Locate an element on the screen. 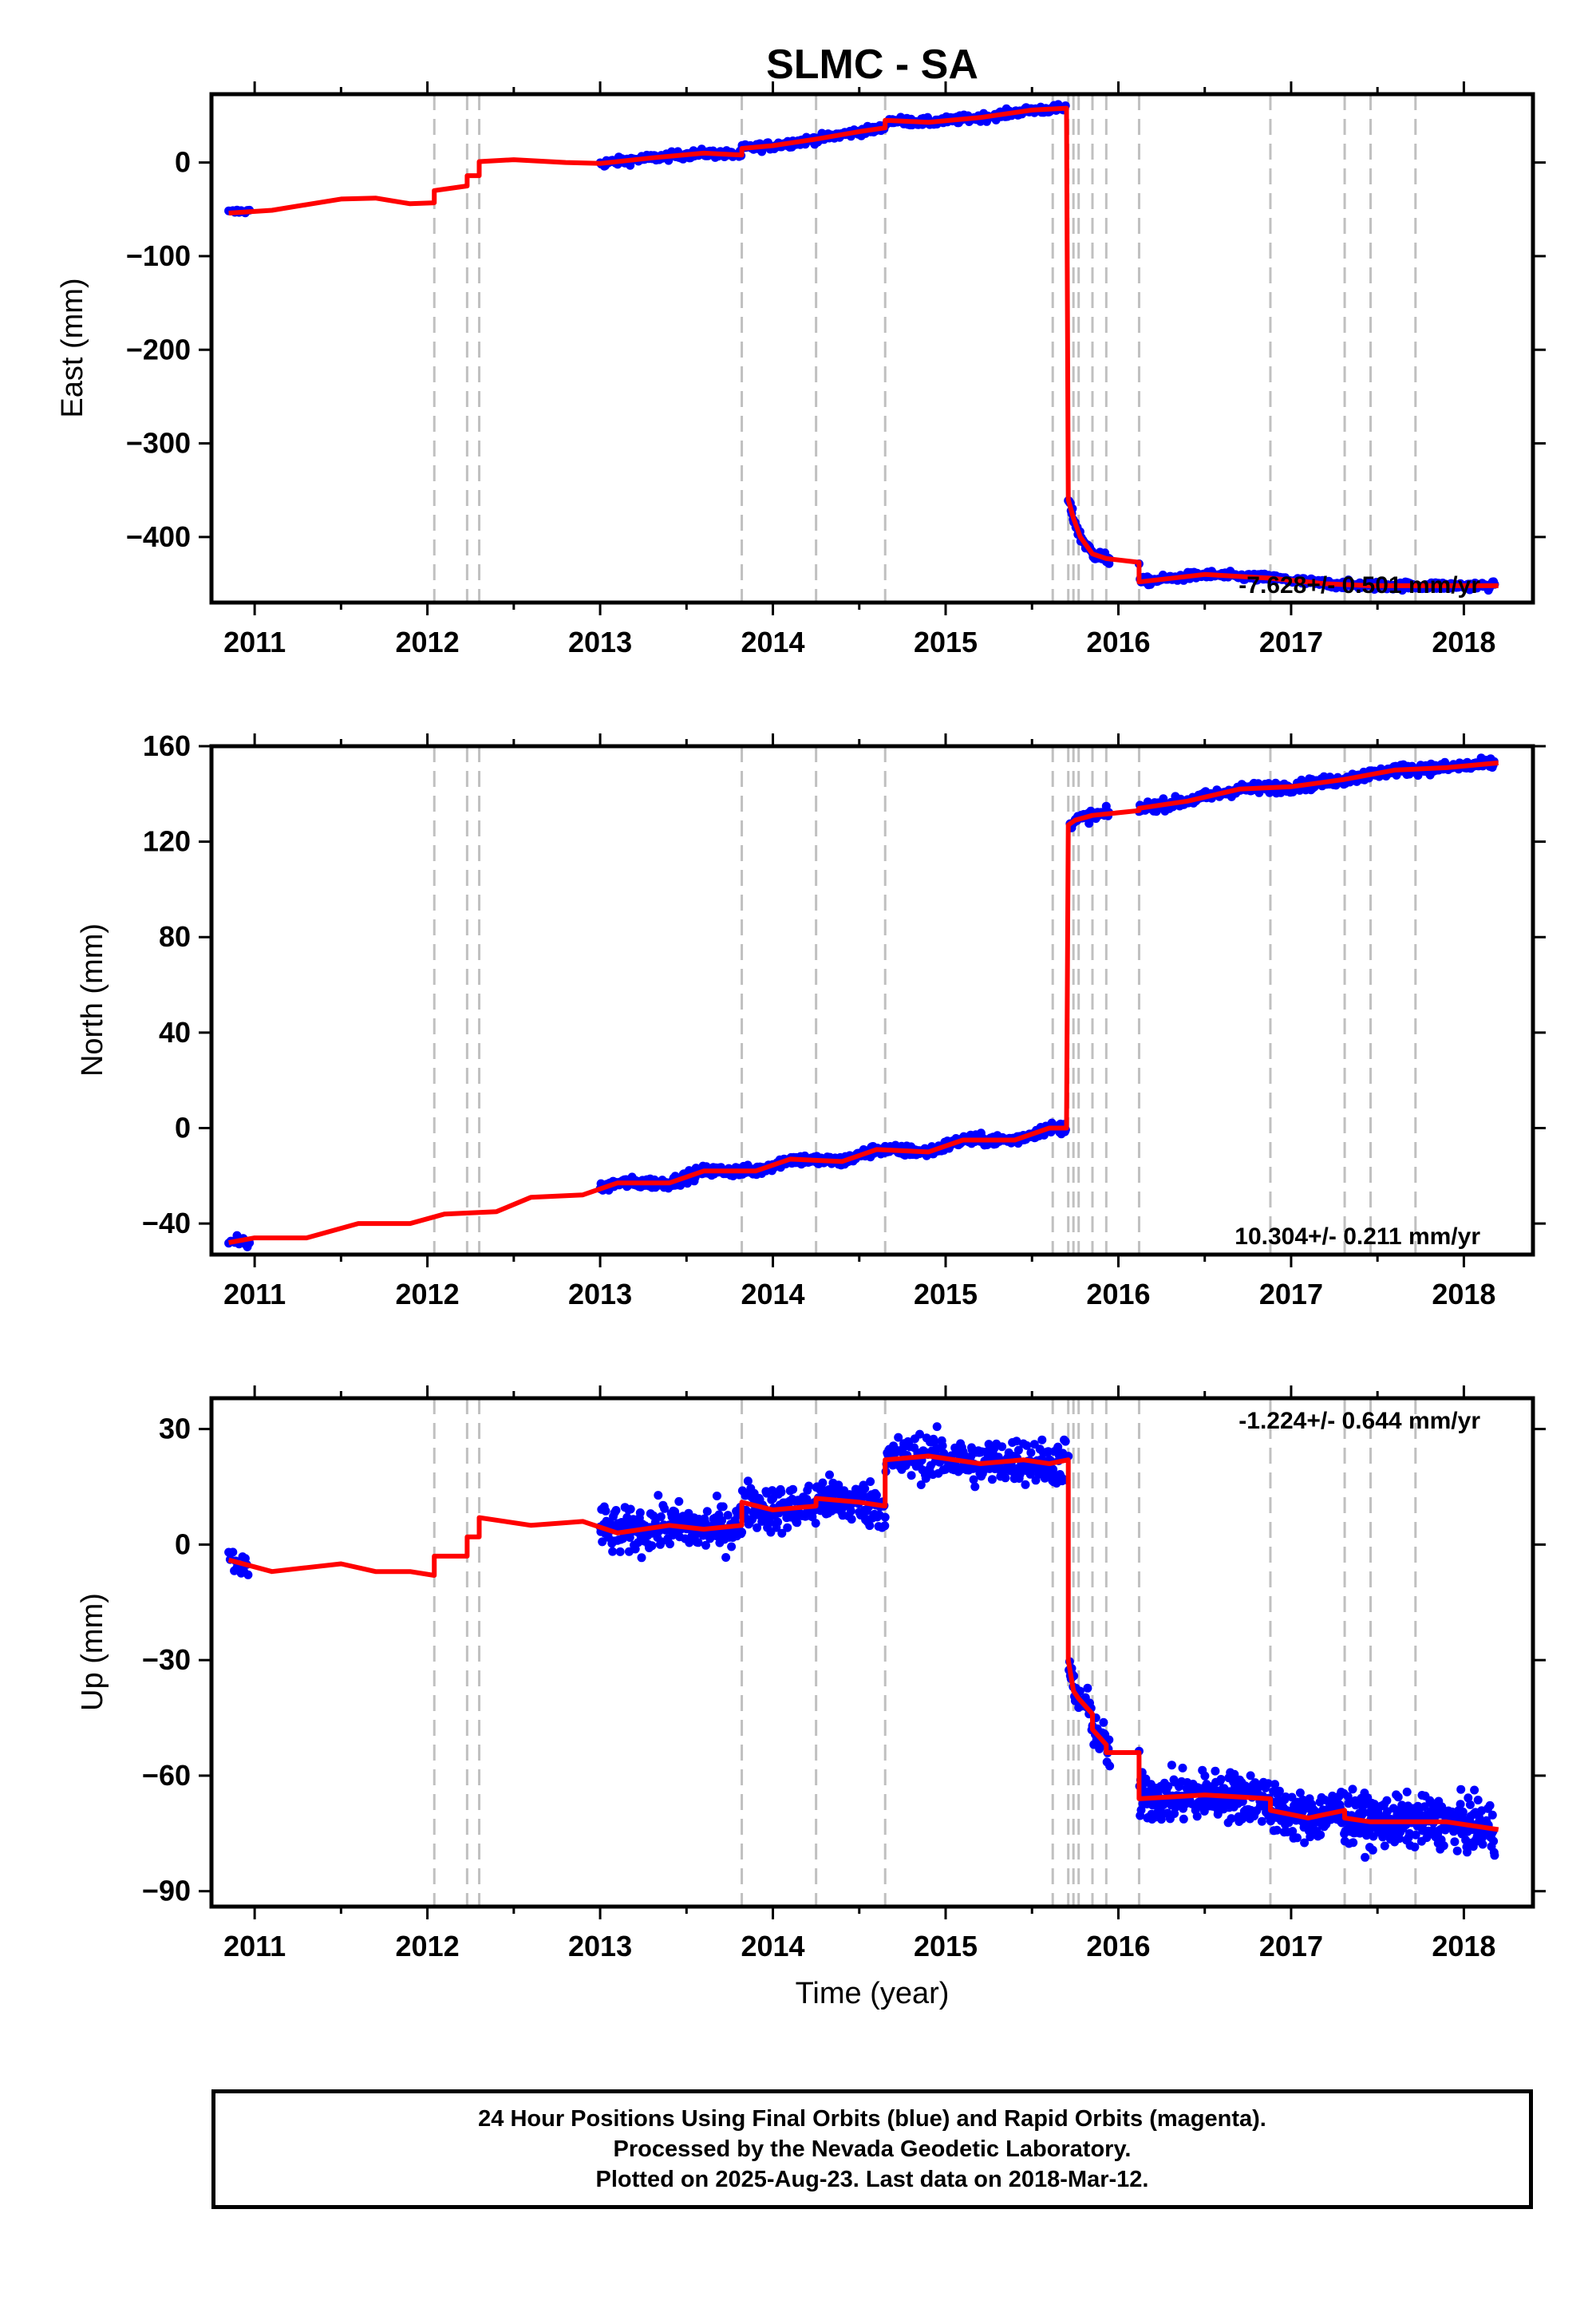  up-rate-label: -1.224+/- 0.644 mm/yr is located at coordinates (1359, 1421).